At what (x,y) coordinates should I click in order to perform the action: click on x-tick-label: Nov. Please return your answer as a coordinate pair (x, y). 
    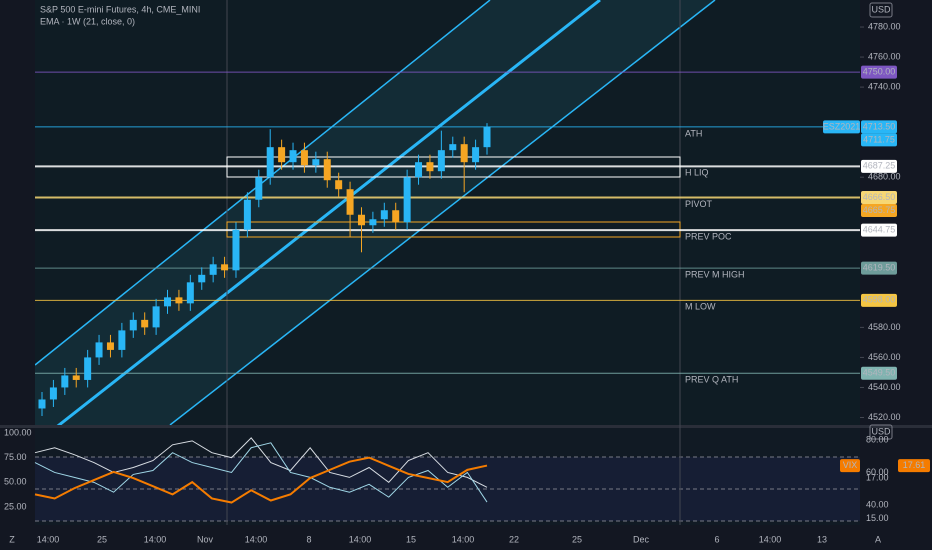
    Looking at the image, I should click on (205, 539).